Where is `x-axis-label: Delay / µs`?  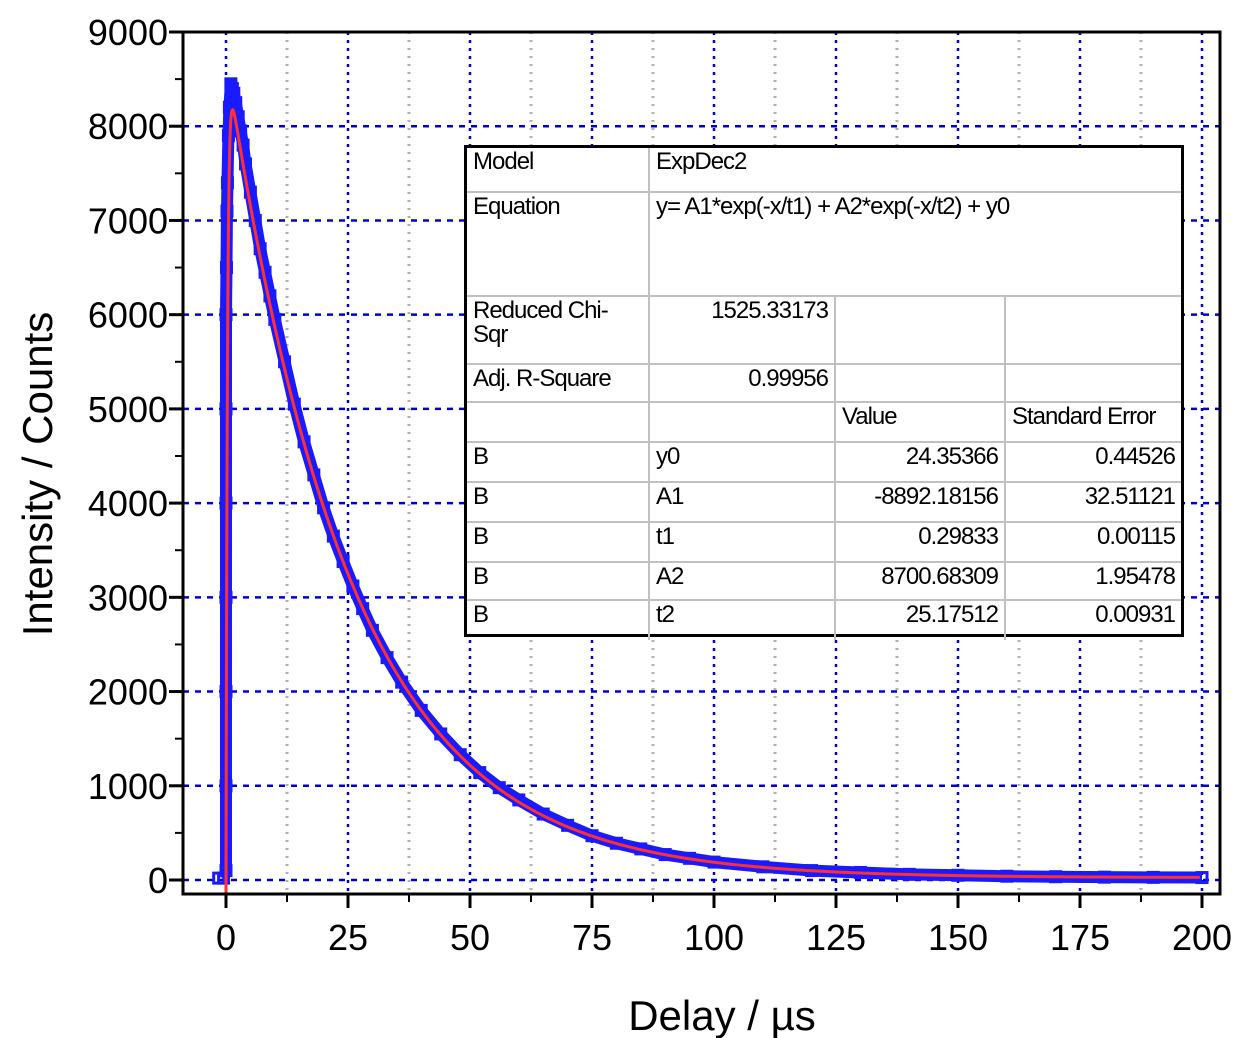 x-axis-label: Delay / µs is located at coordinates (722, 1015).